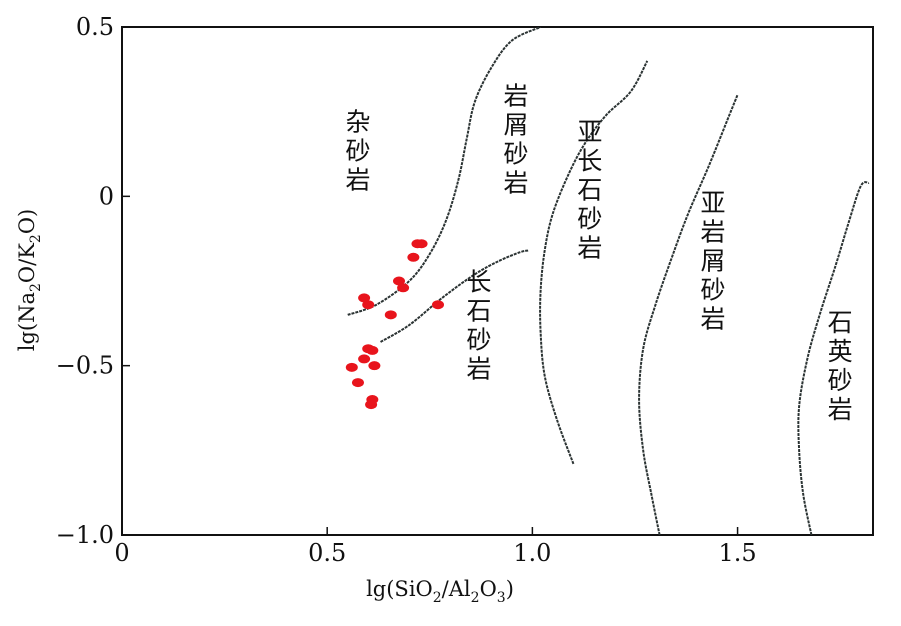 This screenshot has height=626, width=901. What do you see at coordinates (454, 296) in the screenshot?
I see `boundary-line-b2` at bounding box center [454, 296].